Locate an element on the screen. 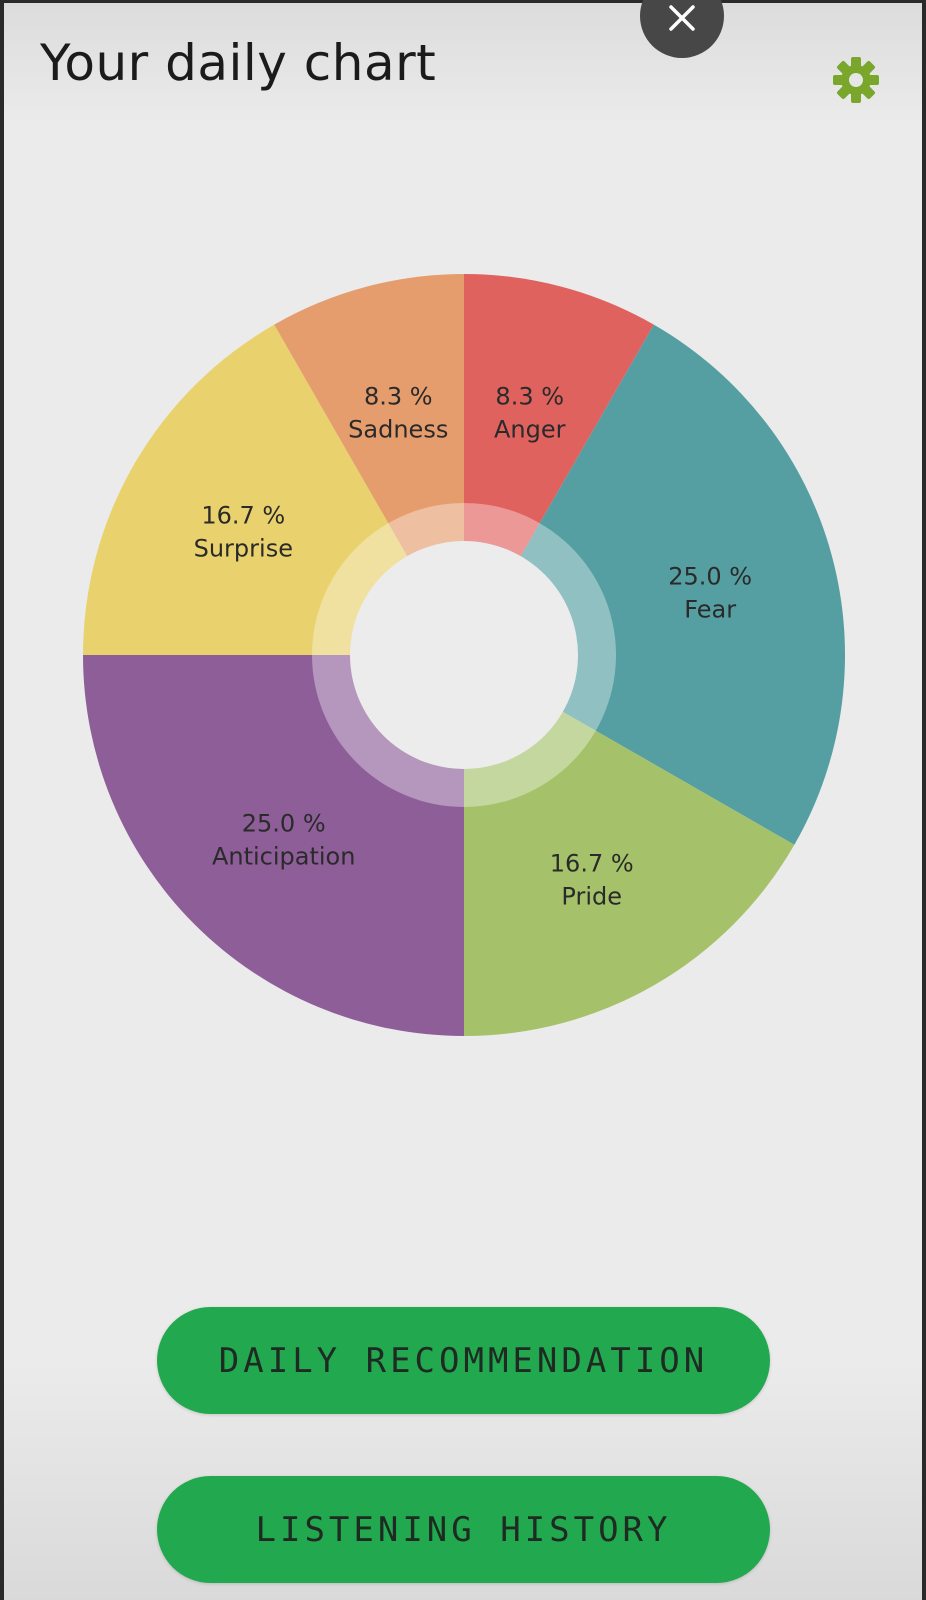  gear-icon is located at coordinates (856, 80).